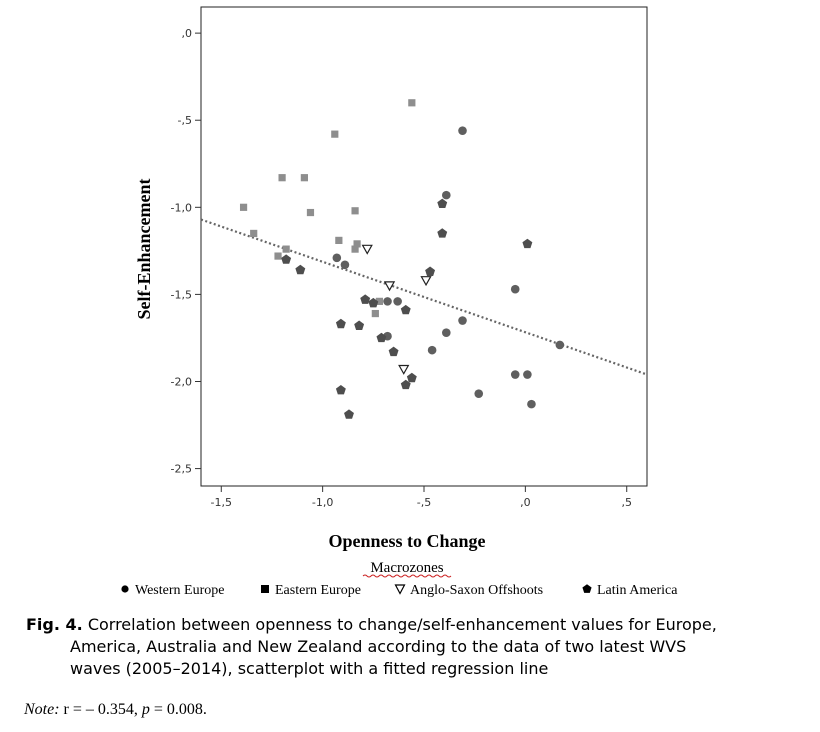 The height and width of the screenshot is (732, 820). What do you see at coordinates (186, 251) in the screenshot?
I see `y-axis: ,0 -,5 -1,0 -1,5 -2,0 -2,5` at bounding box center [186, 251].